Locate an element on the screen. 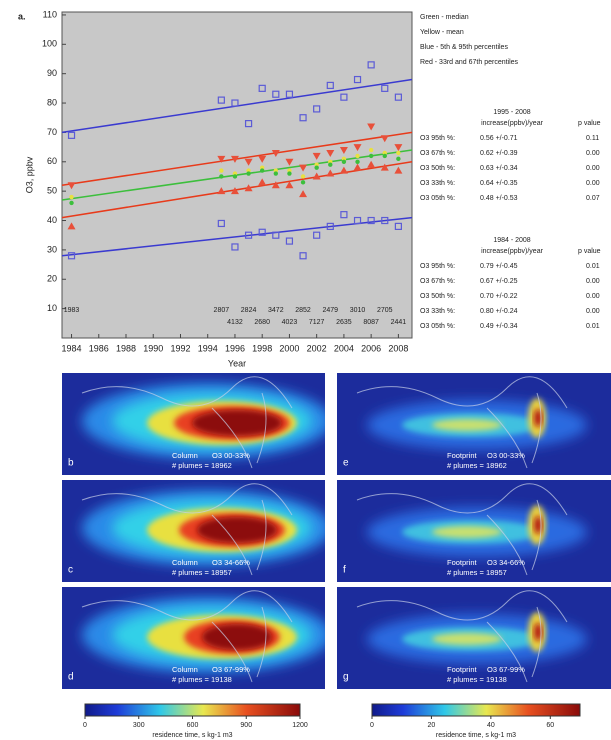 Image resolution: width=611 pixels, height=740 pixels. panel-letter: d is located at coordinates (71, 677).